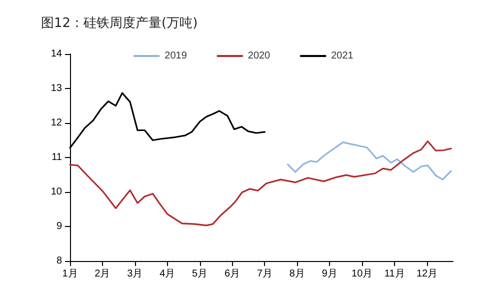 This screenshot has width=487, height=291. Describe the element at coordinates (102, 274) in the screenshot. I see `x-tick-label: 2月` at that location.